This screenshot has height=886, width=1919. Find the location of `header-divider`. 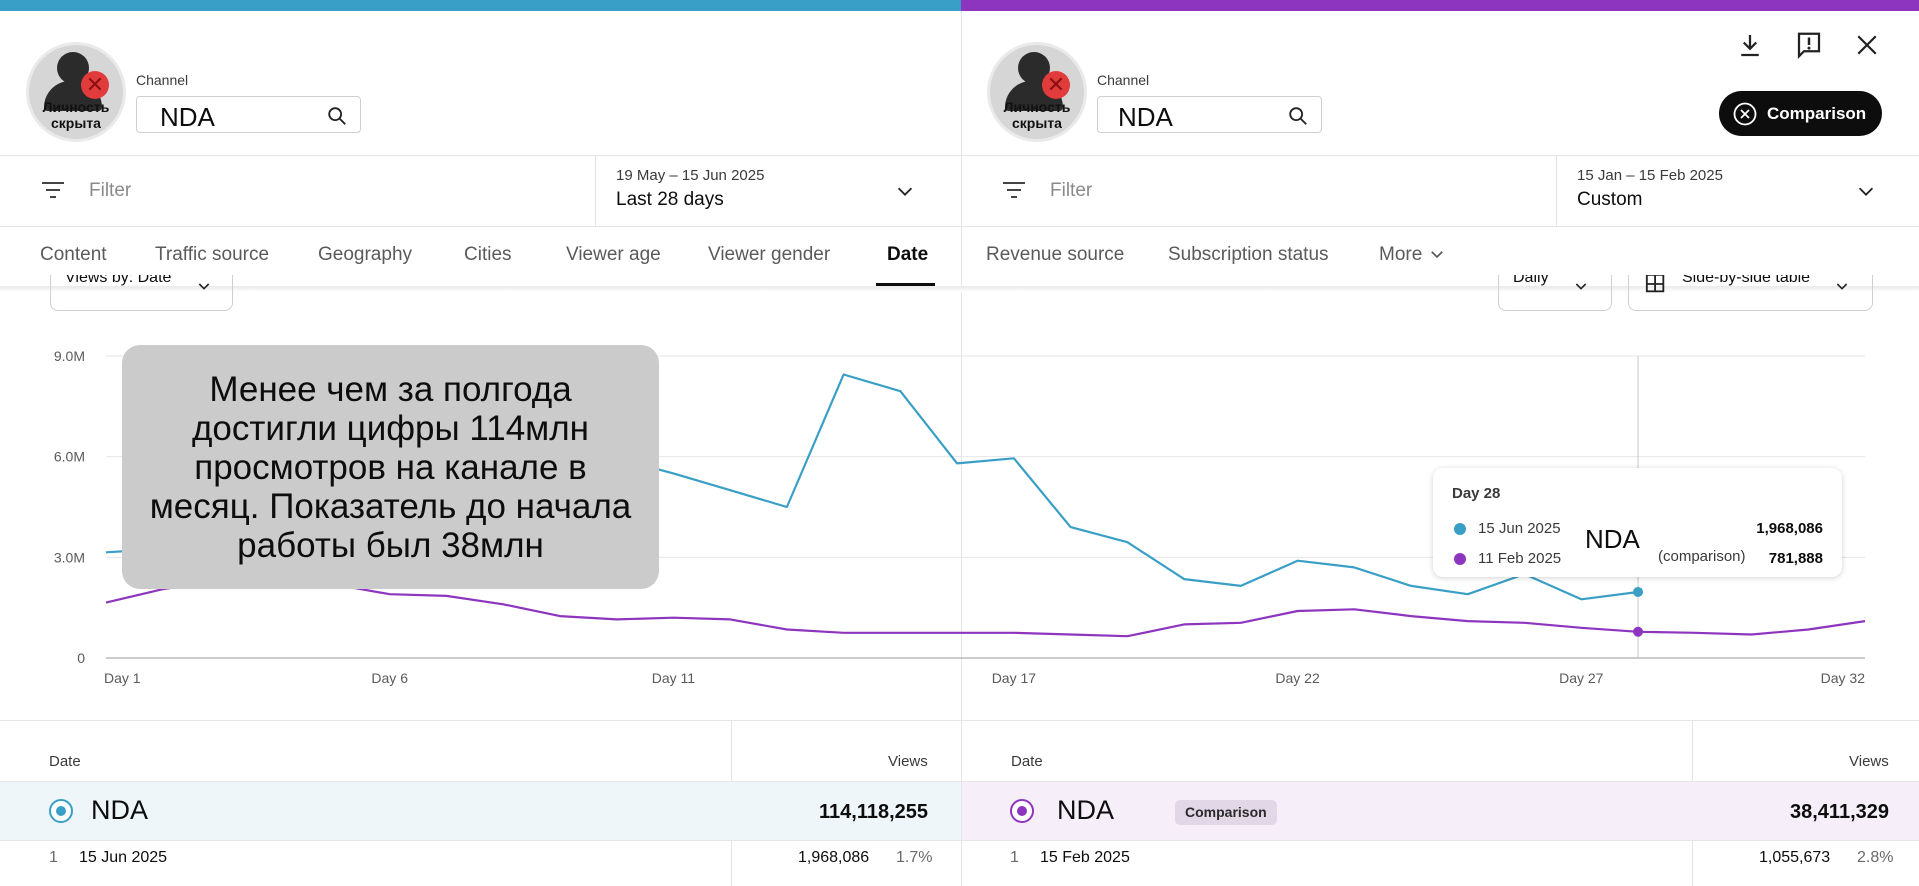

header-divider is located at coordinates (959, 155).